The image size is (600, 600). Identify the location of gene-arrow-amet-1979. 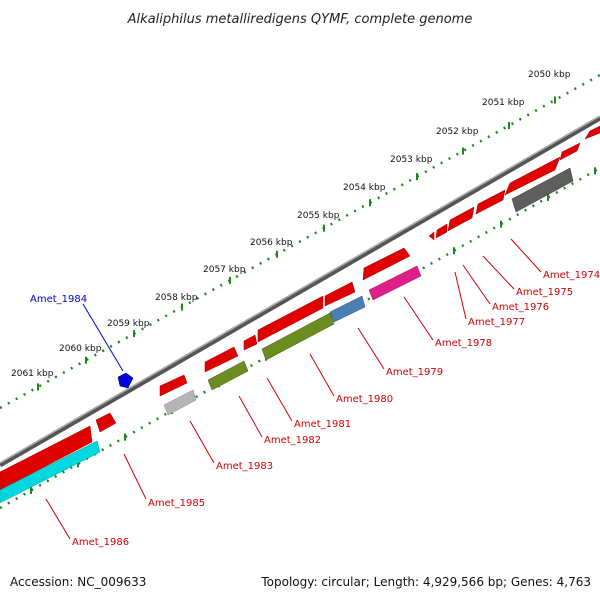
(441, 231).